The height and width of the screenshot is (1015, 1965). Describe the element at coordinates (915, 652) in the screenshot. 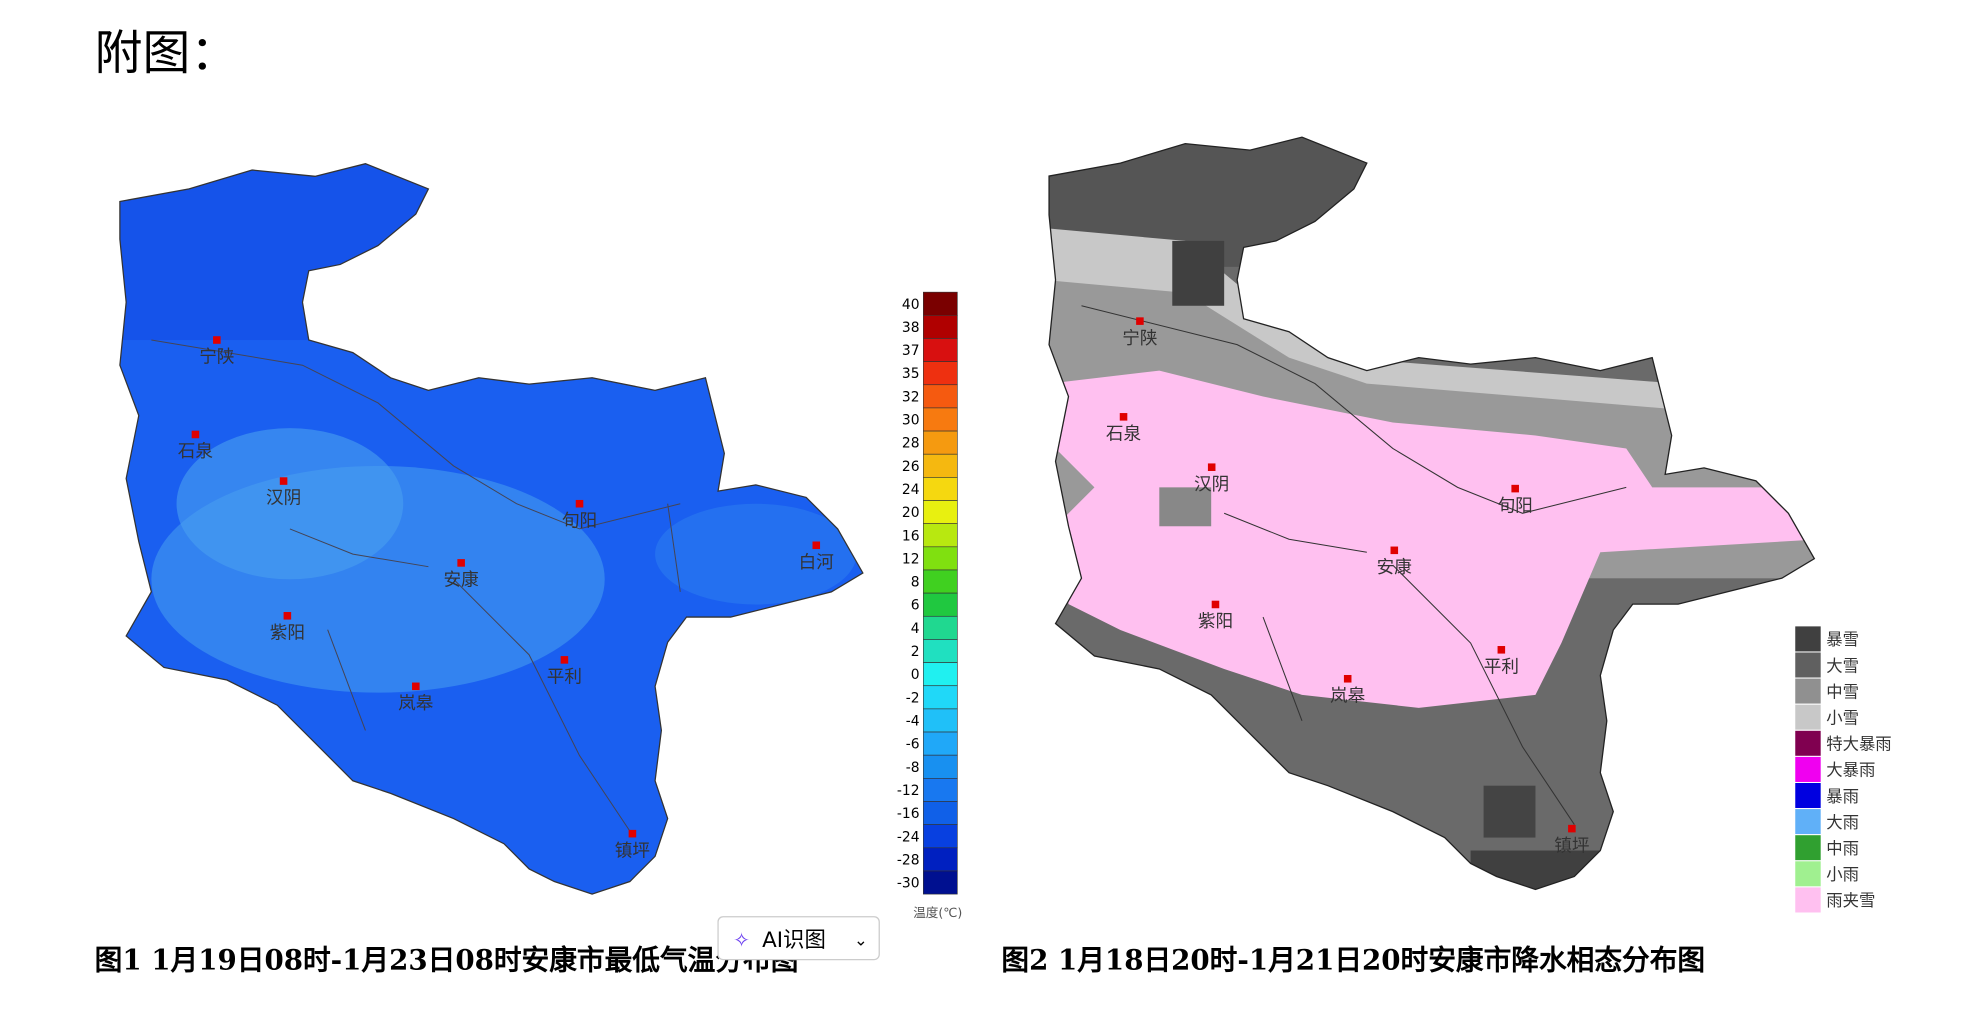

I see `legend-label: 2` at that location.